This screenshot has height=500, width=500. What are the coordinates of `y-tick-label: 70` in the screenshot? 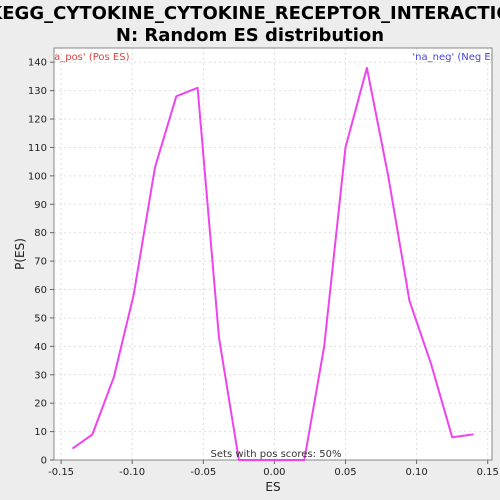 It's located at (40, 262).